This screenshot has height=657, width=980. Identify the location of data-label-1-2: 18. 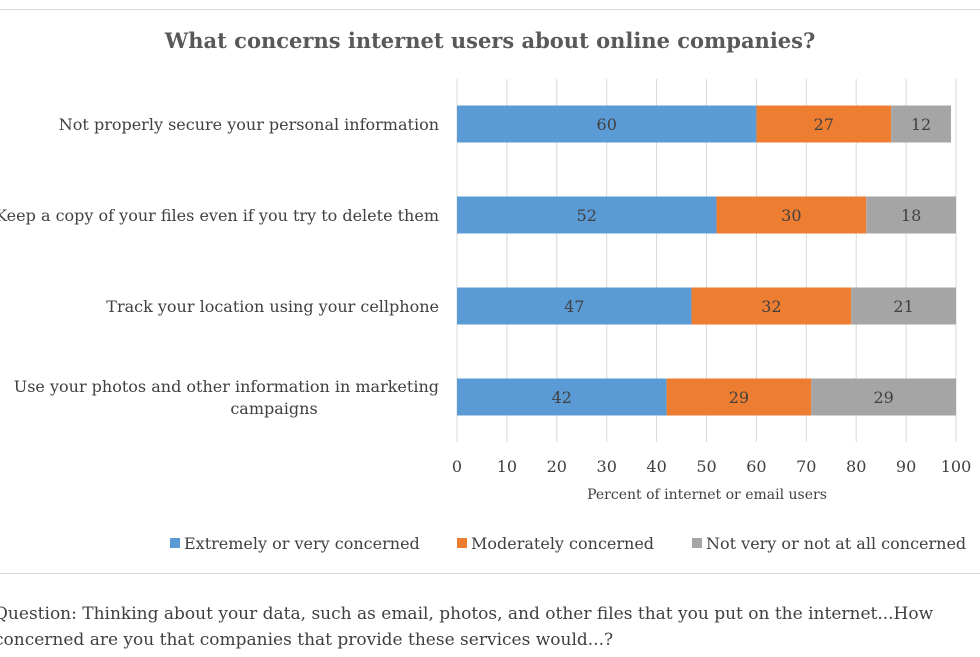
(911, 215).